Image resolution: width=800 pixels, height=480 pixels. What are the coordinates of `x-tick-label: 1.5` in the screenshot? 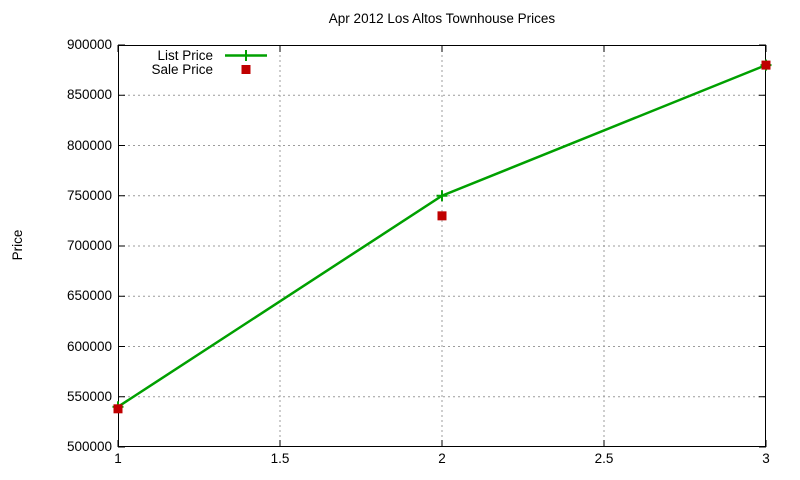 It's located at (280, 458).